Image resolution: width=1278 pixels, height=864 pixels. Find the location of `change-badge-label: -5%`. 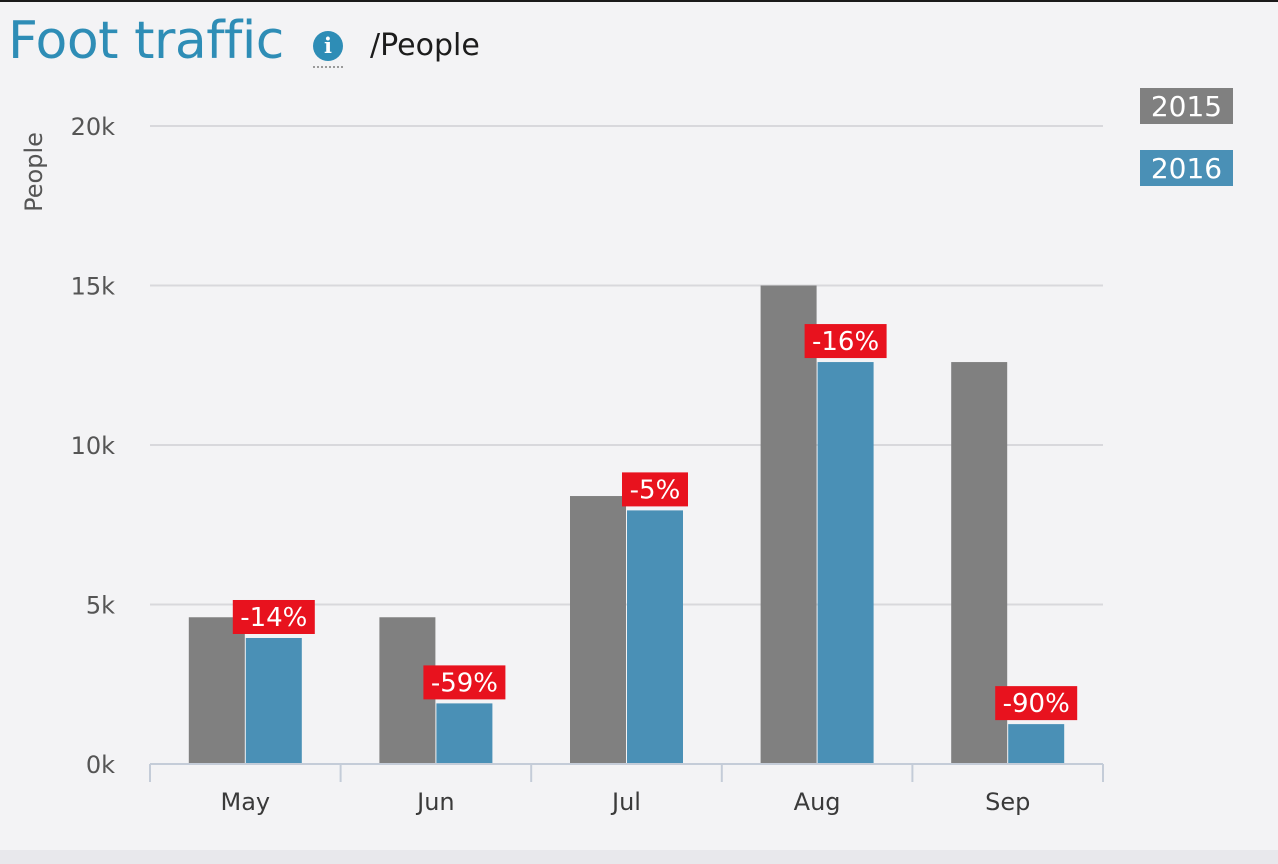

change-badge-label: -5% is located at coordinates (655, 490).